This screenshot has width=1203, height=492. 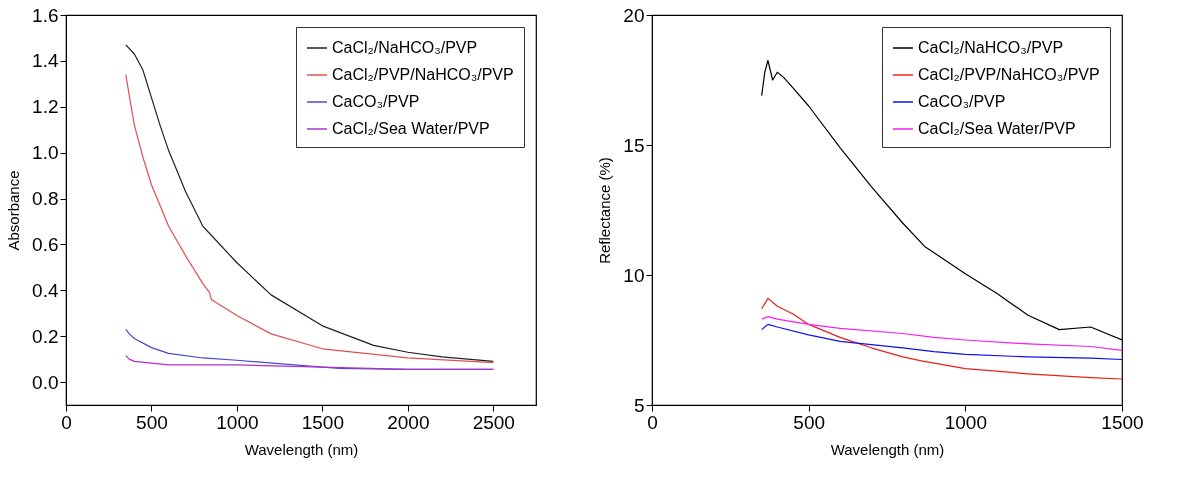 What do you see at coordinates (605, 210) in the screenshot?
I see `y-axis-title: Reflectance (%)` at bounding box center [605, 210].